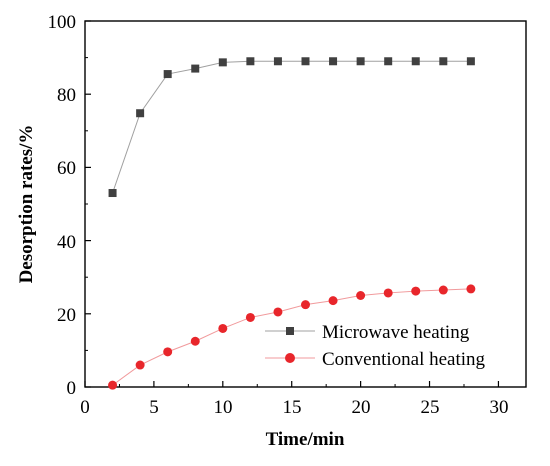 The height and width of the screenshot is (466, 550). What do you see at coordinates (430, 407) in the screenshot?
I see `x-tick-label: 25` at bounding box center [430, 407].